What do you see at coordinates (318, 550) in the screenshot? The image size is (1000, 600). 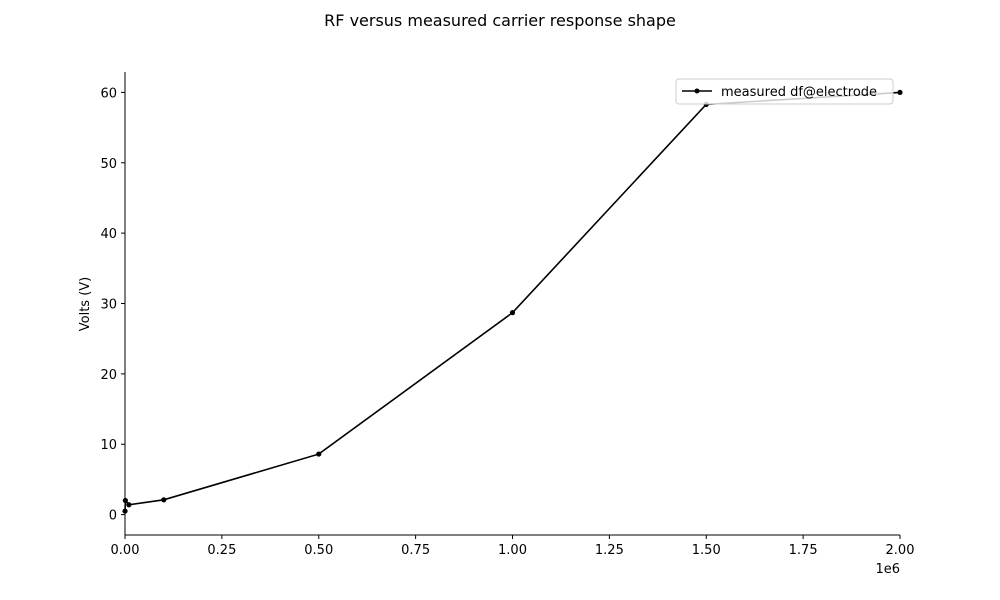 I see `x-tick-label: 0.50` at bounding box center [318, 550].